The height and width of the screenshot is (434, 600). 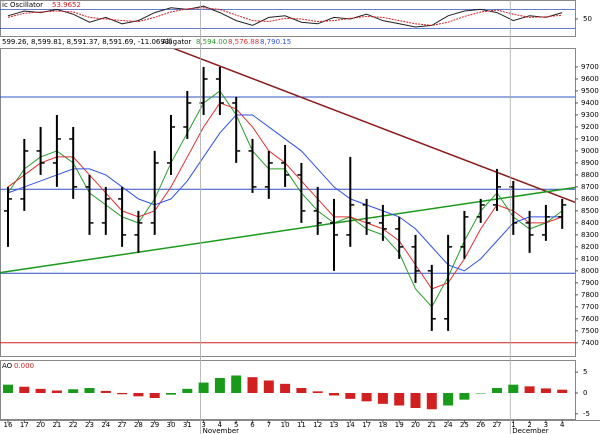 What do you see at coordinates (530, 430) in the screenshot?
I see `month-label: December` at bounding box center [530, 430].